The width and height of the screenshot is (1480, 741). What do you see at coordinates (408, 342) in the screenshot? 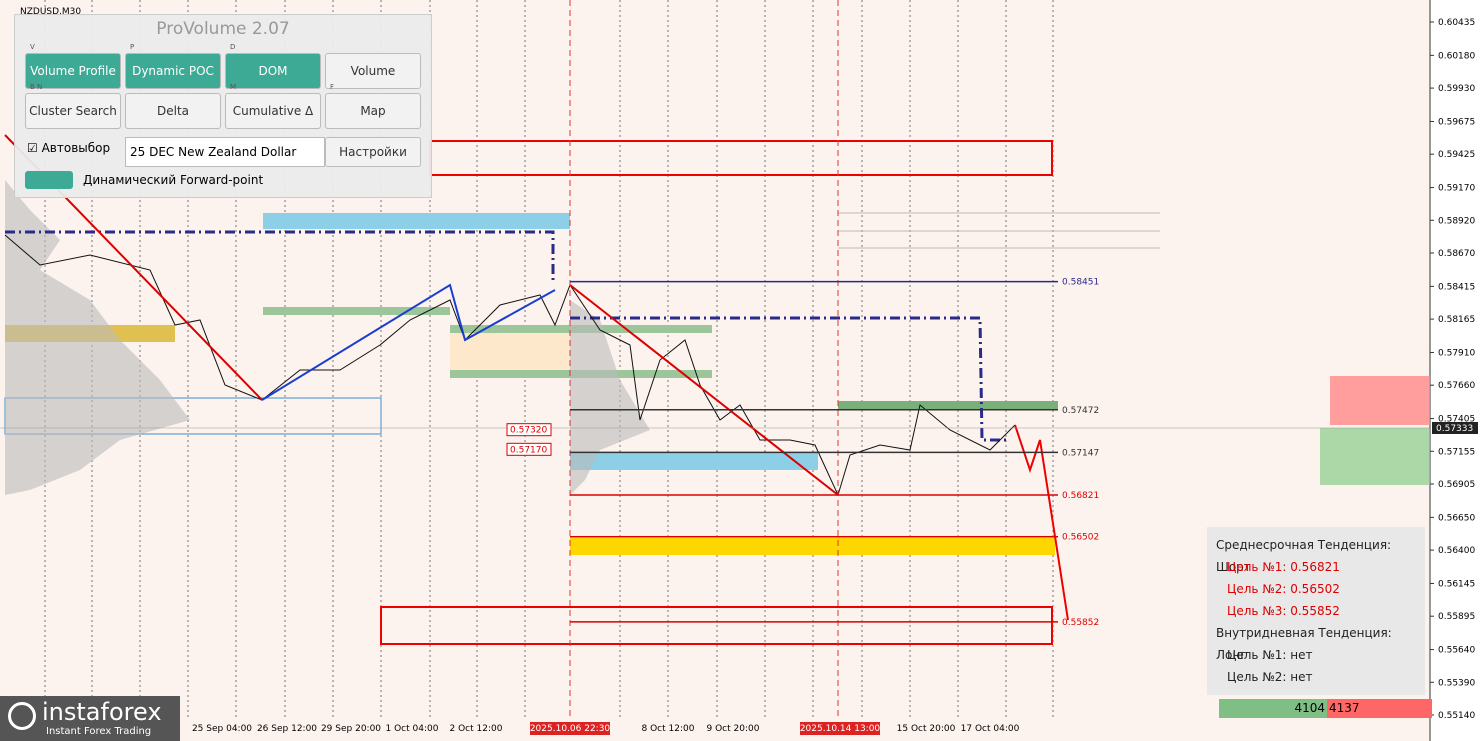
I see `zigzag` at bounding box center [408, 342].